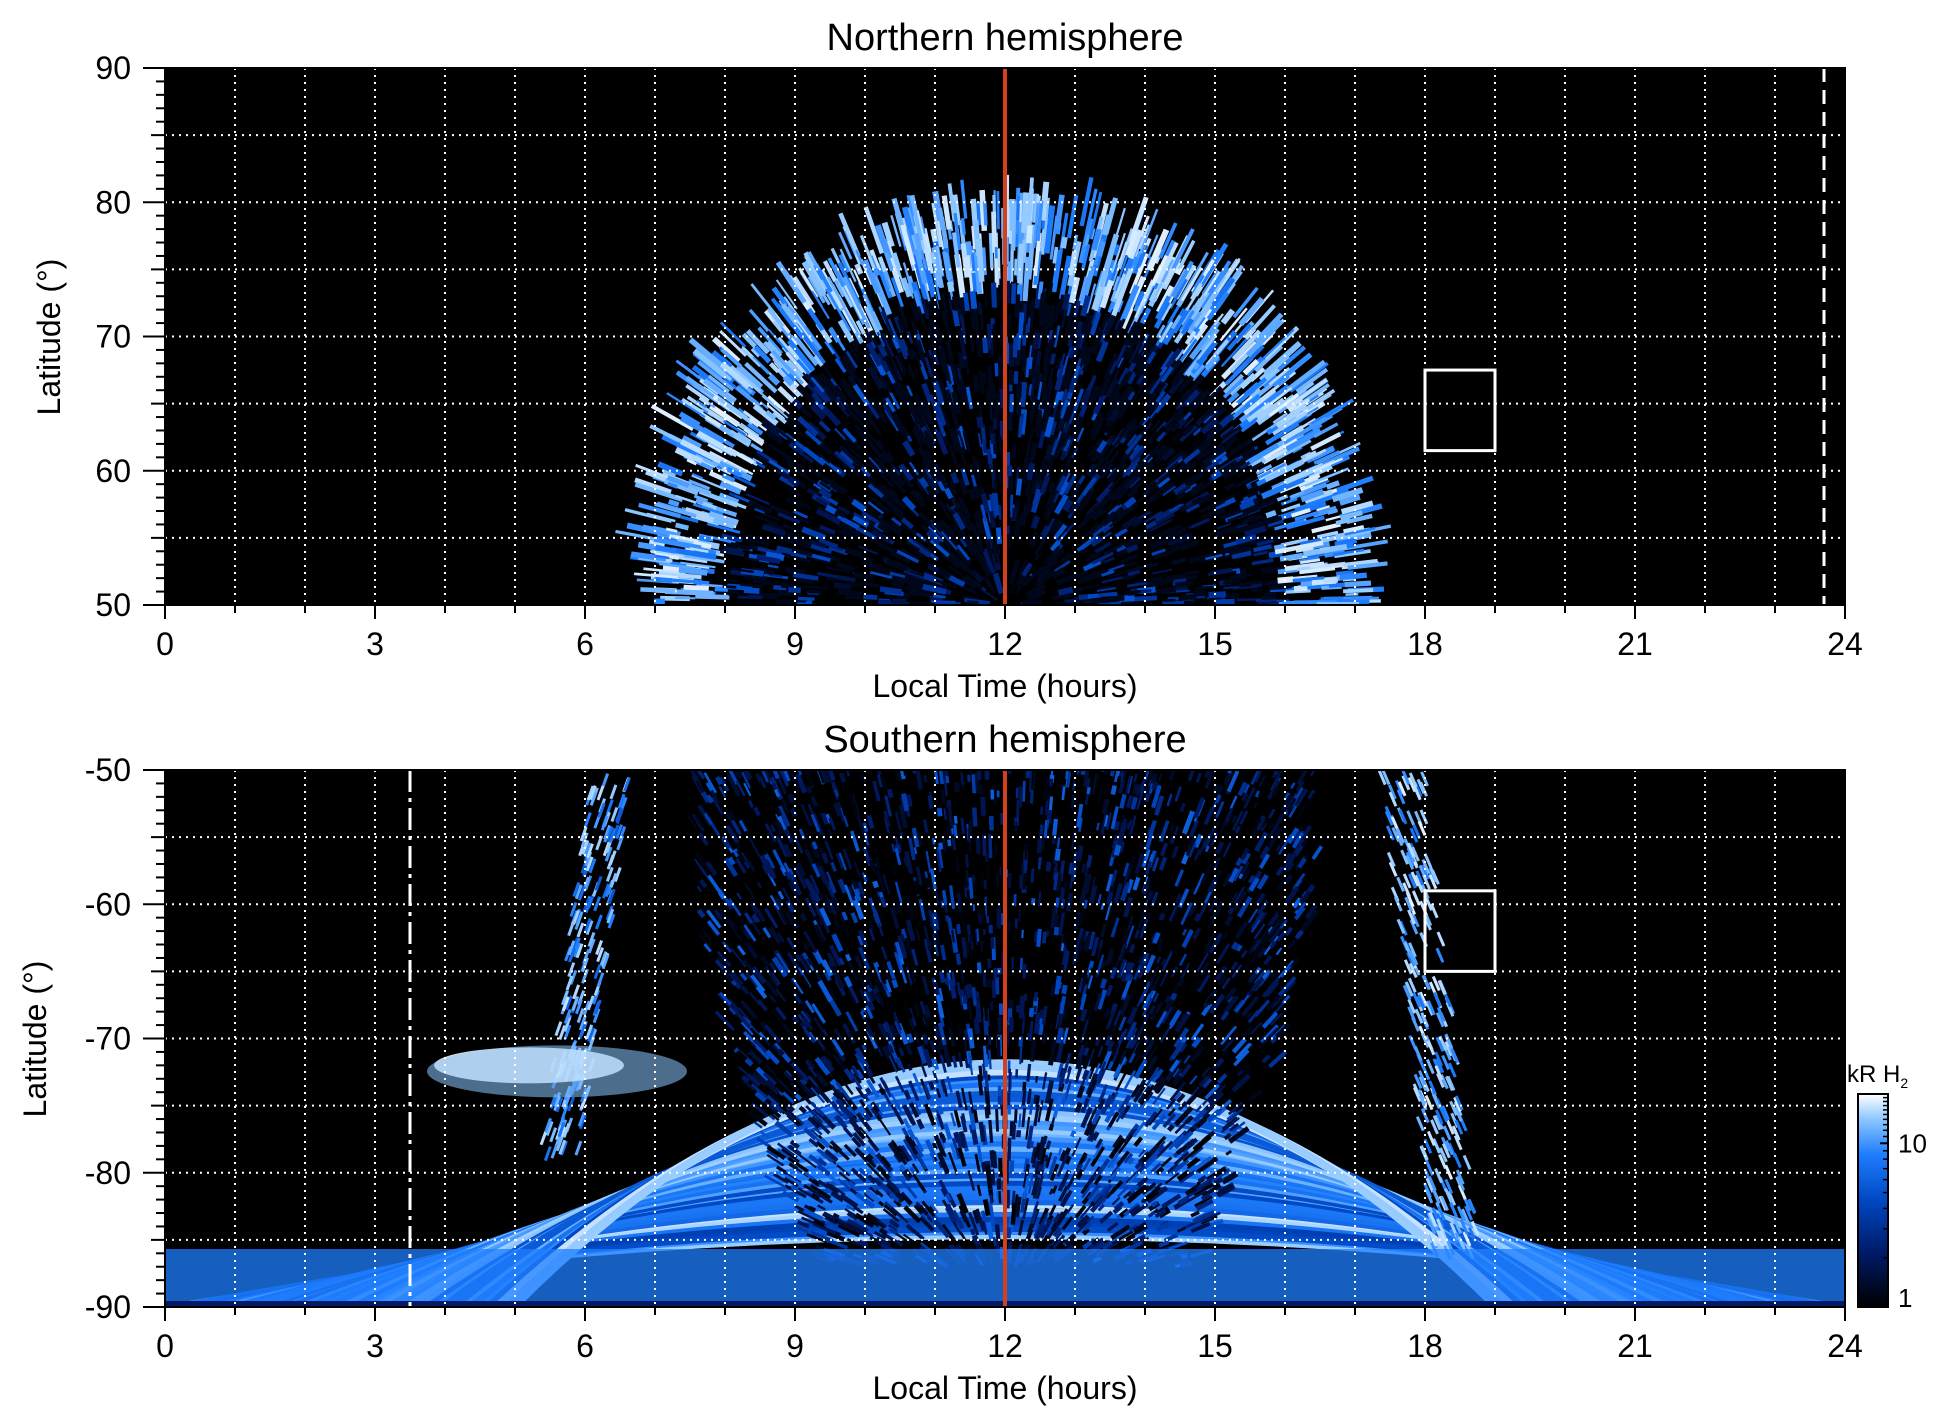 The image size is (1950, 1428). Describe the element at coordinates (585, 644) in the screenshot. I see `x-tick-label: 6` at that location.